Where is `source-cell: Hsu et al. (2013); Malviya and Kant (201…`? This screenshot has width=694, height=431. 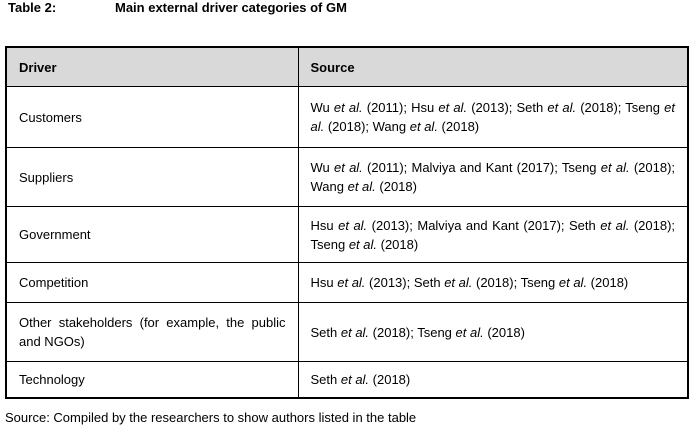 source-cell: Hsu et al. (2013); Malviya and Kant (201… is located at coordinates (493, 234).